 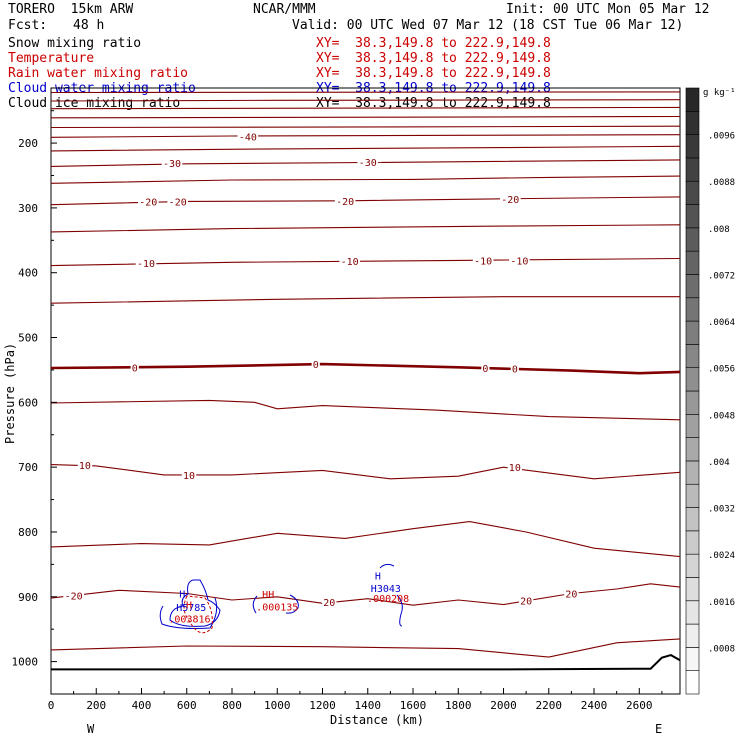 What do you see at coordinates (51, 705) in the screenshot?
I see `x-tick-label: 0` at bounding box center [51, 705].